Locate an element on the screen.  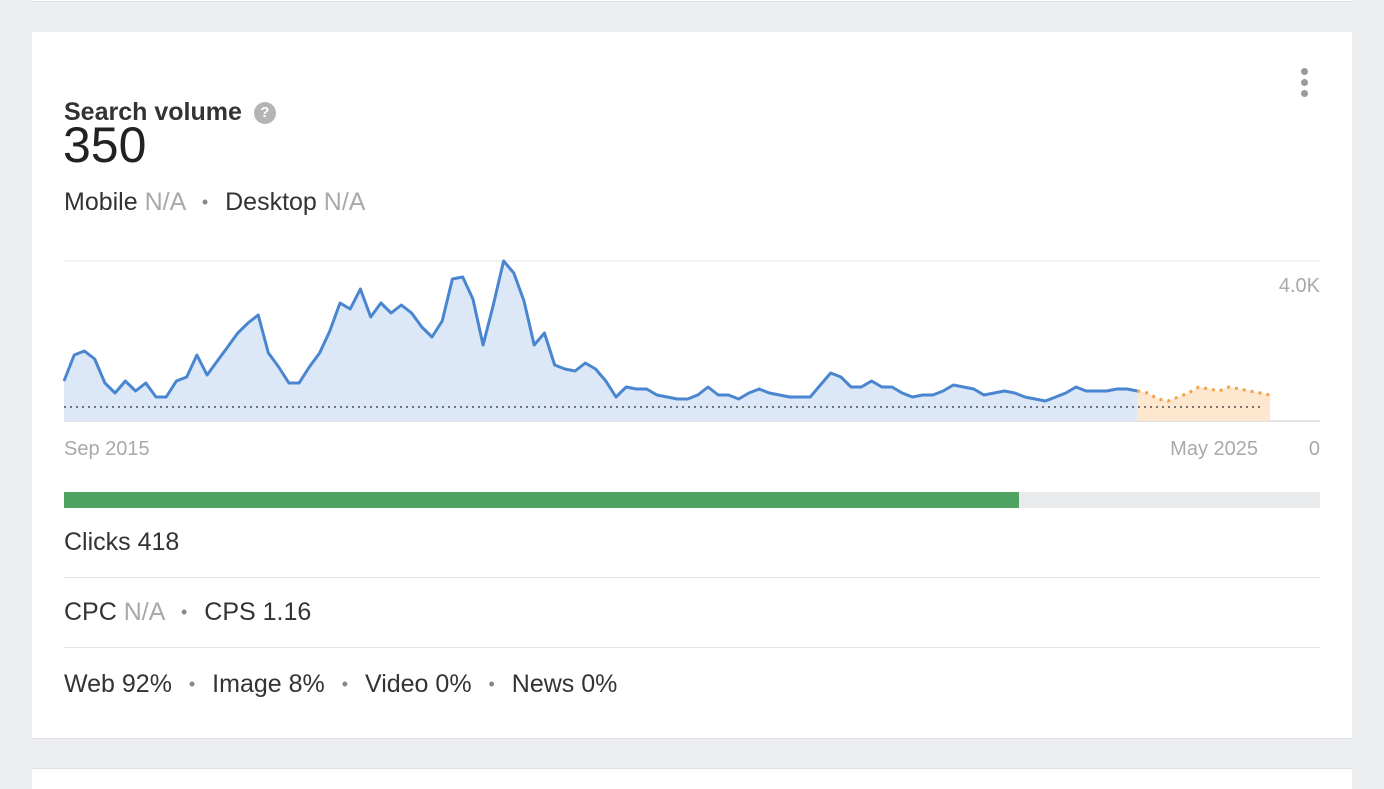
x-start-label: Sep 2015 is located at coordinates (107, 449).